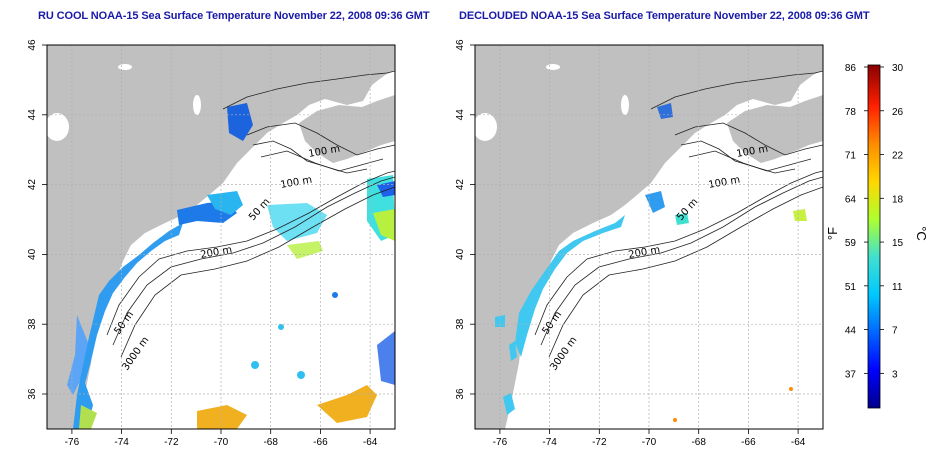  Describe the element at coordinates (897, 287) in the screenshot. I see `celsius-tick-label: 11` at that location.